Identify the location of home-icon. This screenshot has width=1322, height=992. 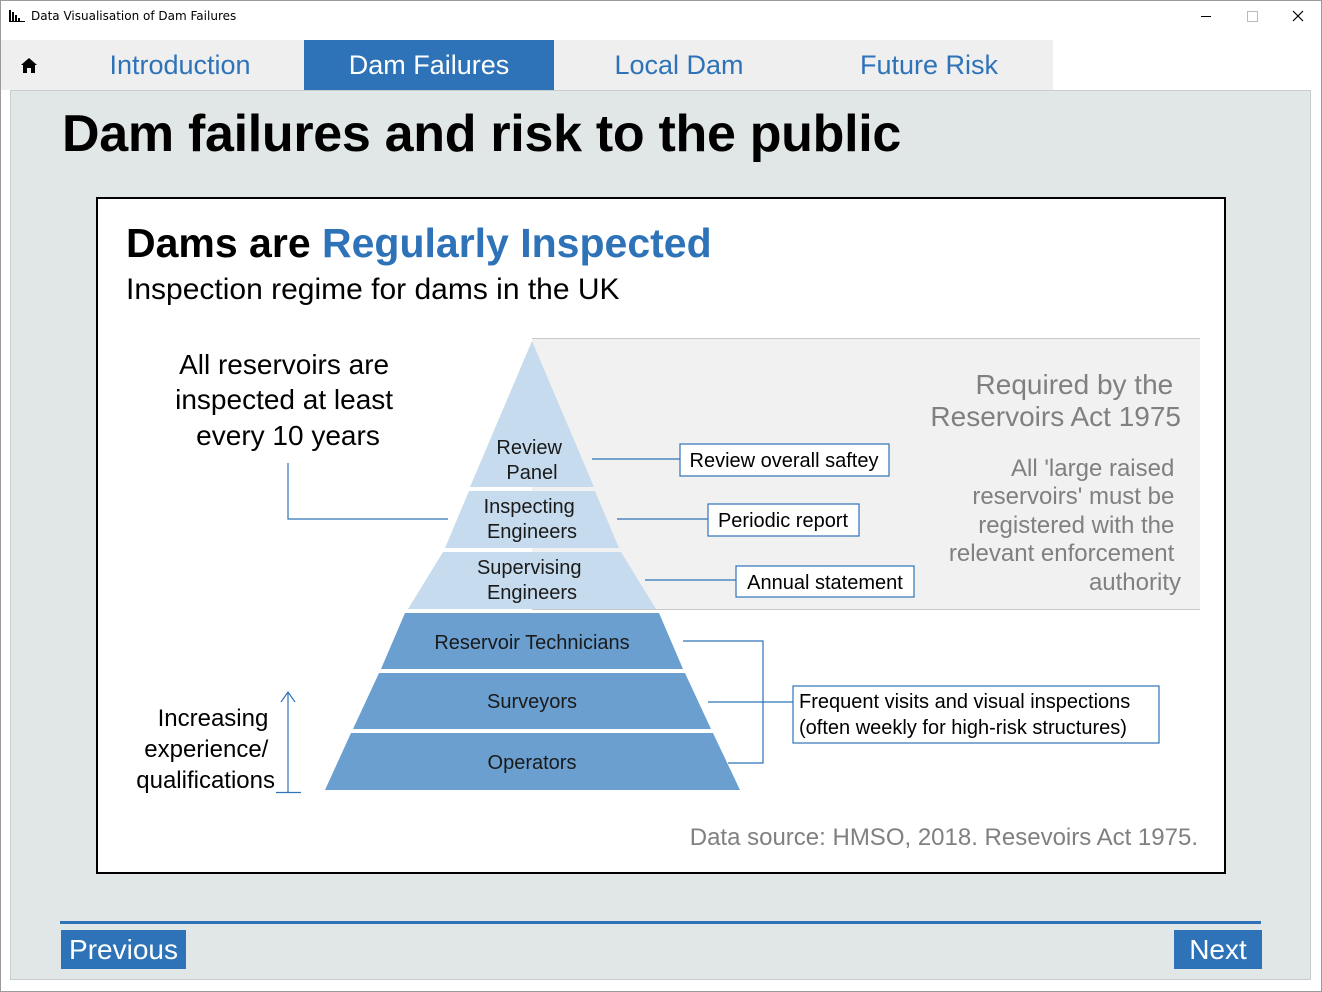
(29, 65).